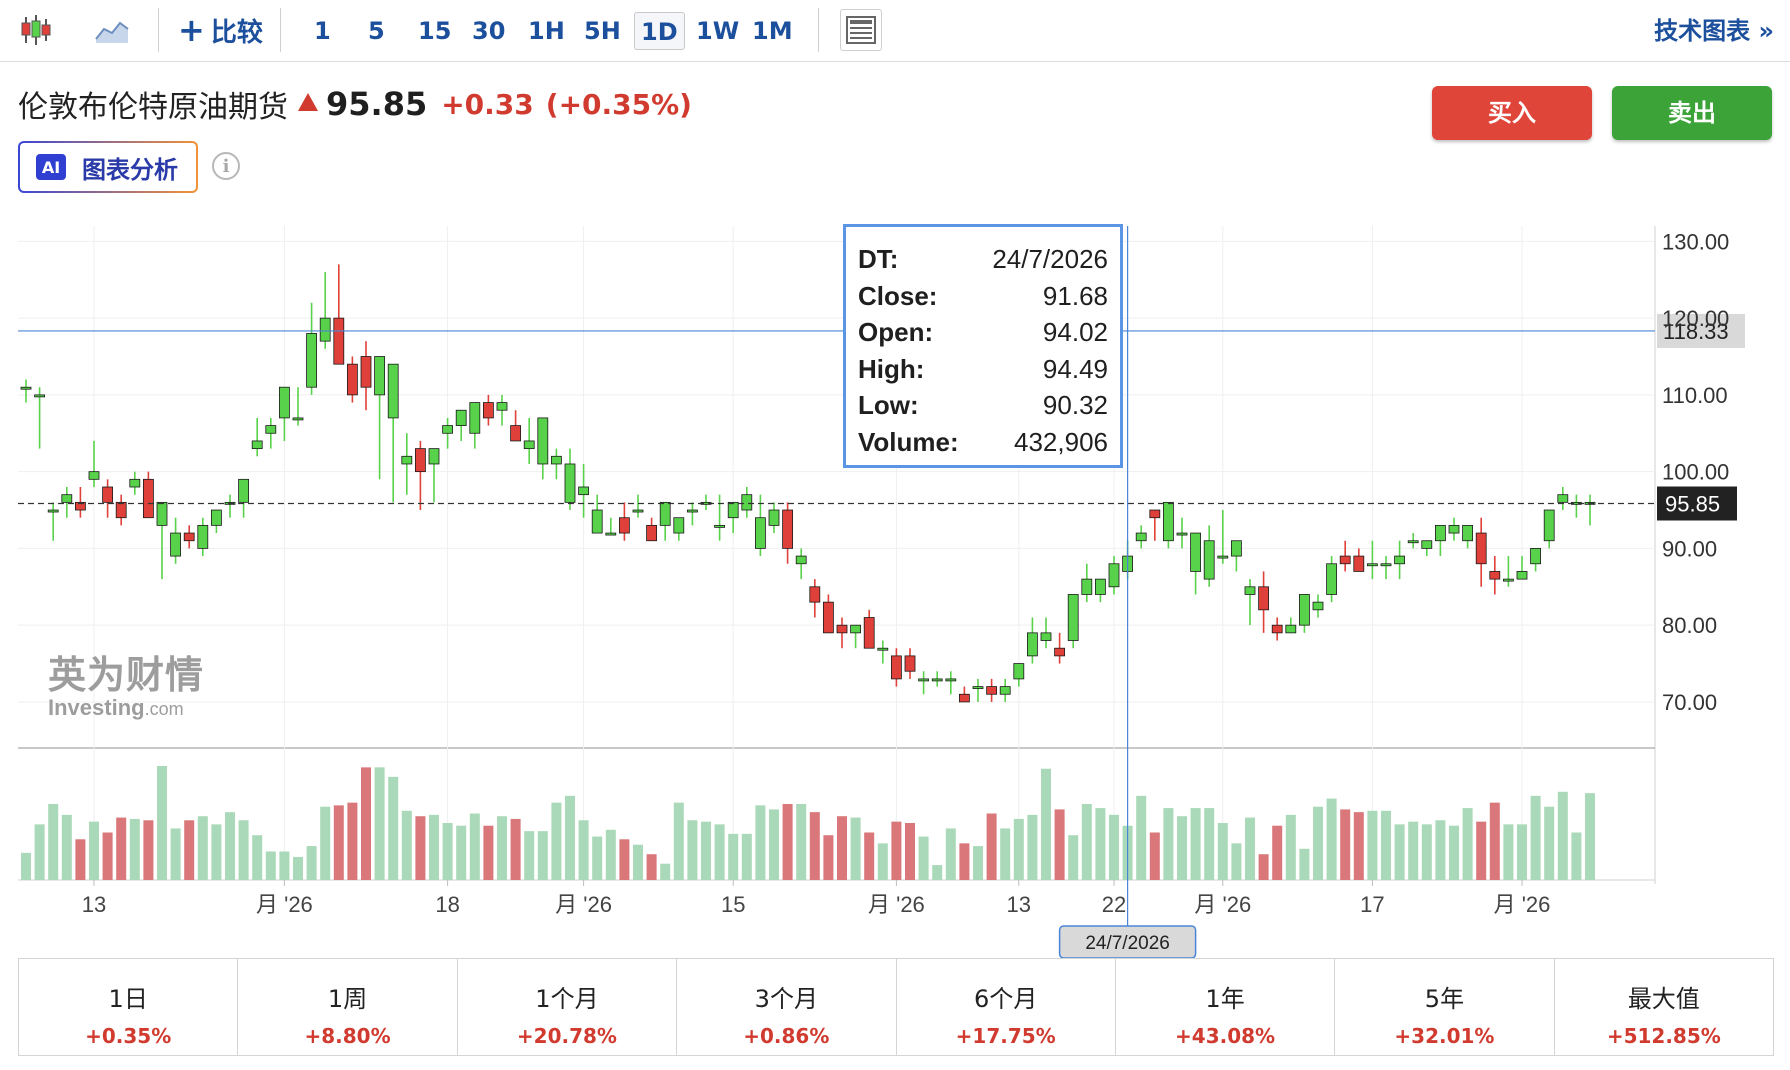 The image size is (1790, 1070). Describe the element at coordinates (376, 31) in the screenshot. I see `timeframe-5: 5` at that location.